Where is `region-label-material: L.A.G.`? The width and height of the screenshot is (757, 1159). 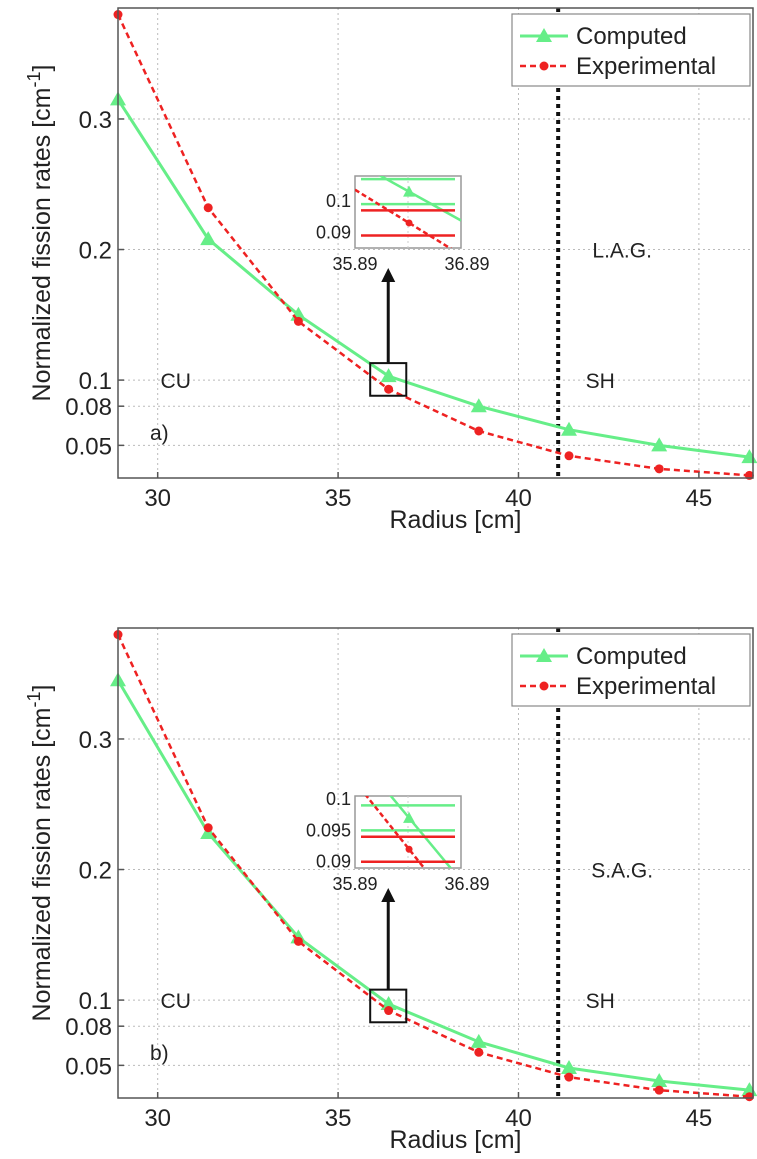 region-label-material: L.A.G. is located at coordinates (622, 251).